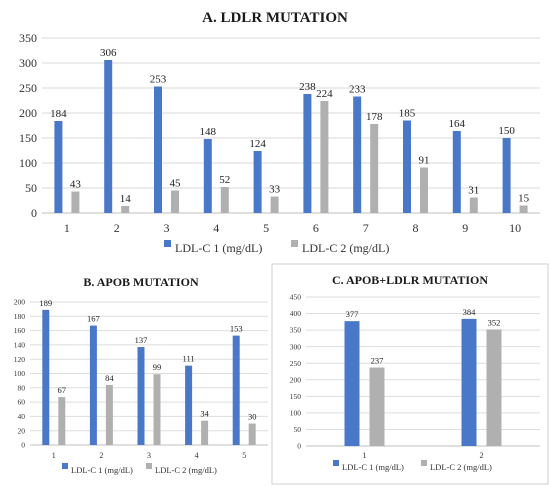  I want to click on panel-b-y-tick-label: 40, so click(22, 416).